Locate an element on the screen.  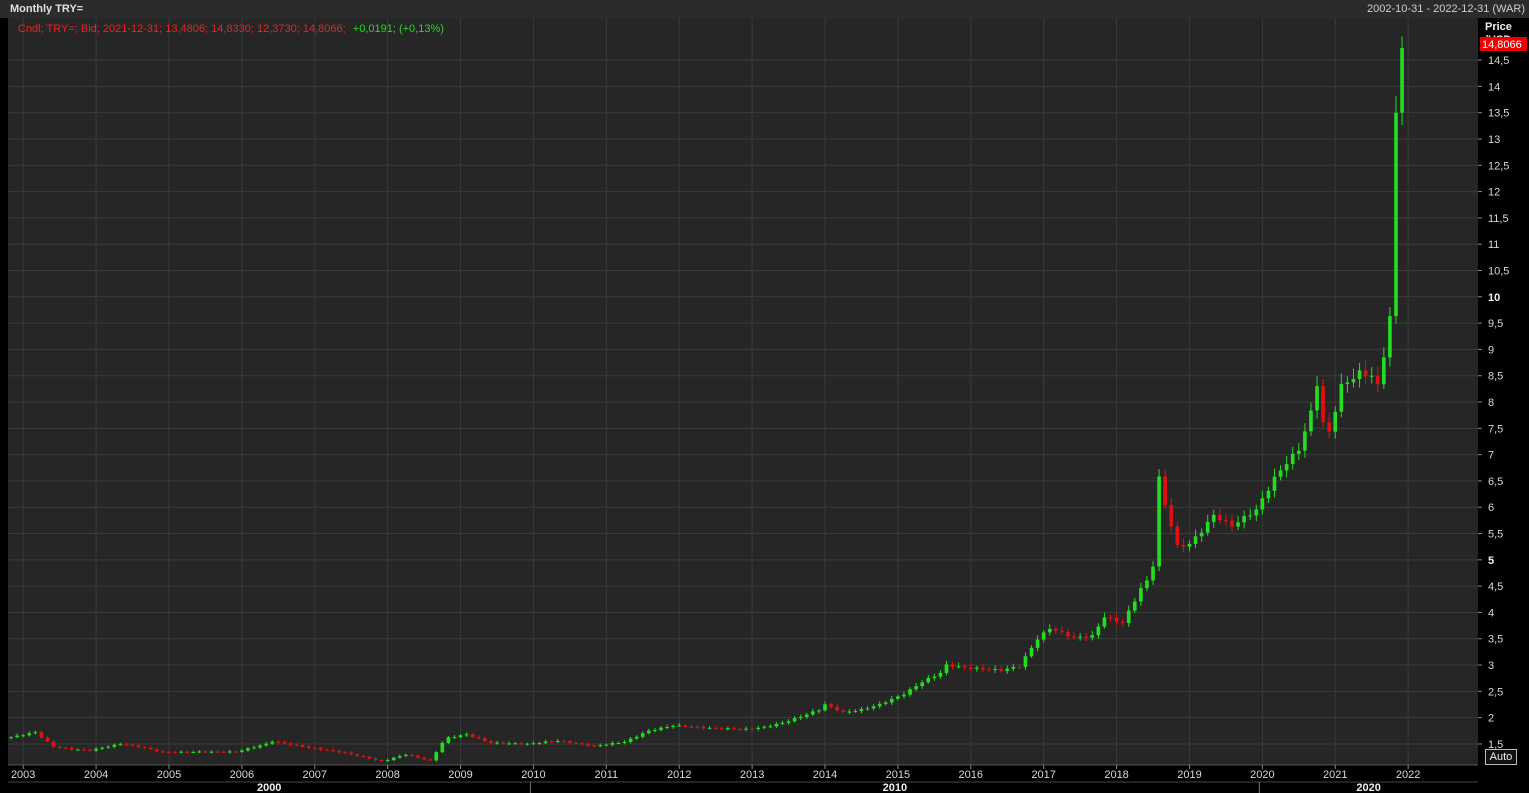
date-range: 2002-10-31 - 2022-12-31 (WAR) is located at coordinates (1446, 9).